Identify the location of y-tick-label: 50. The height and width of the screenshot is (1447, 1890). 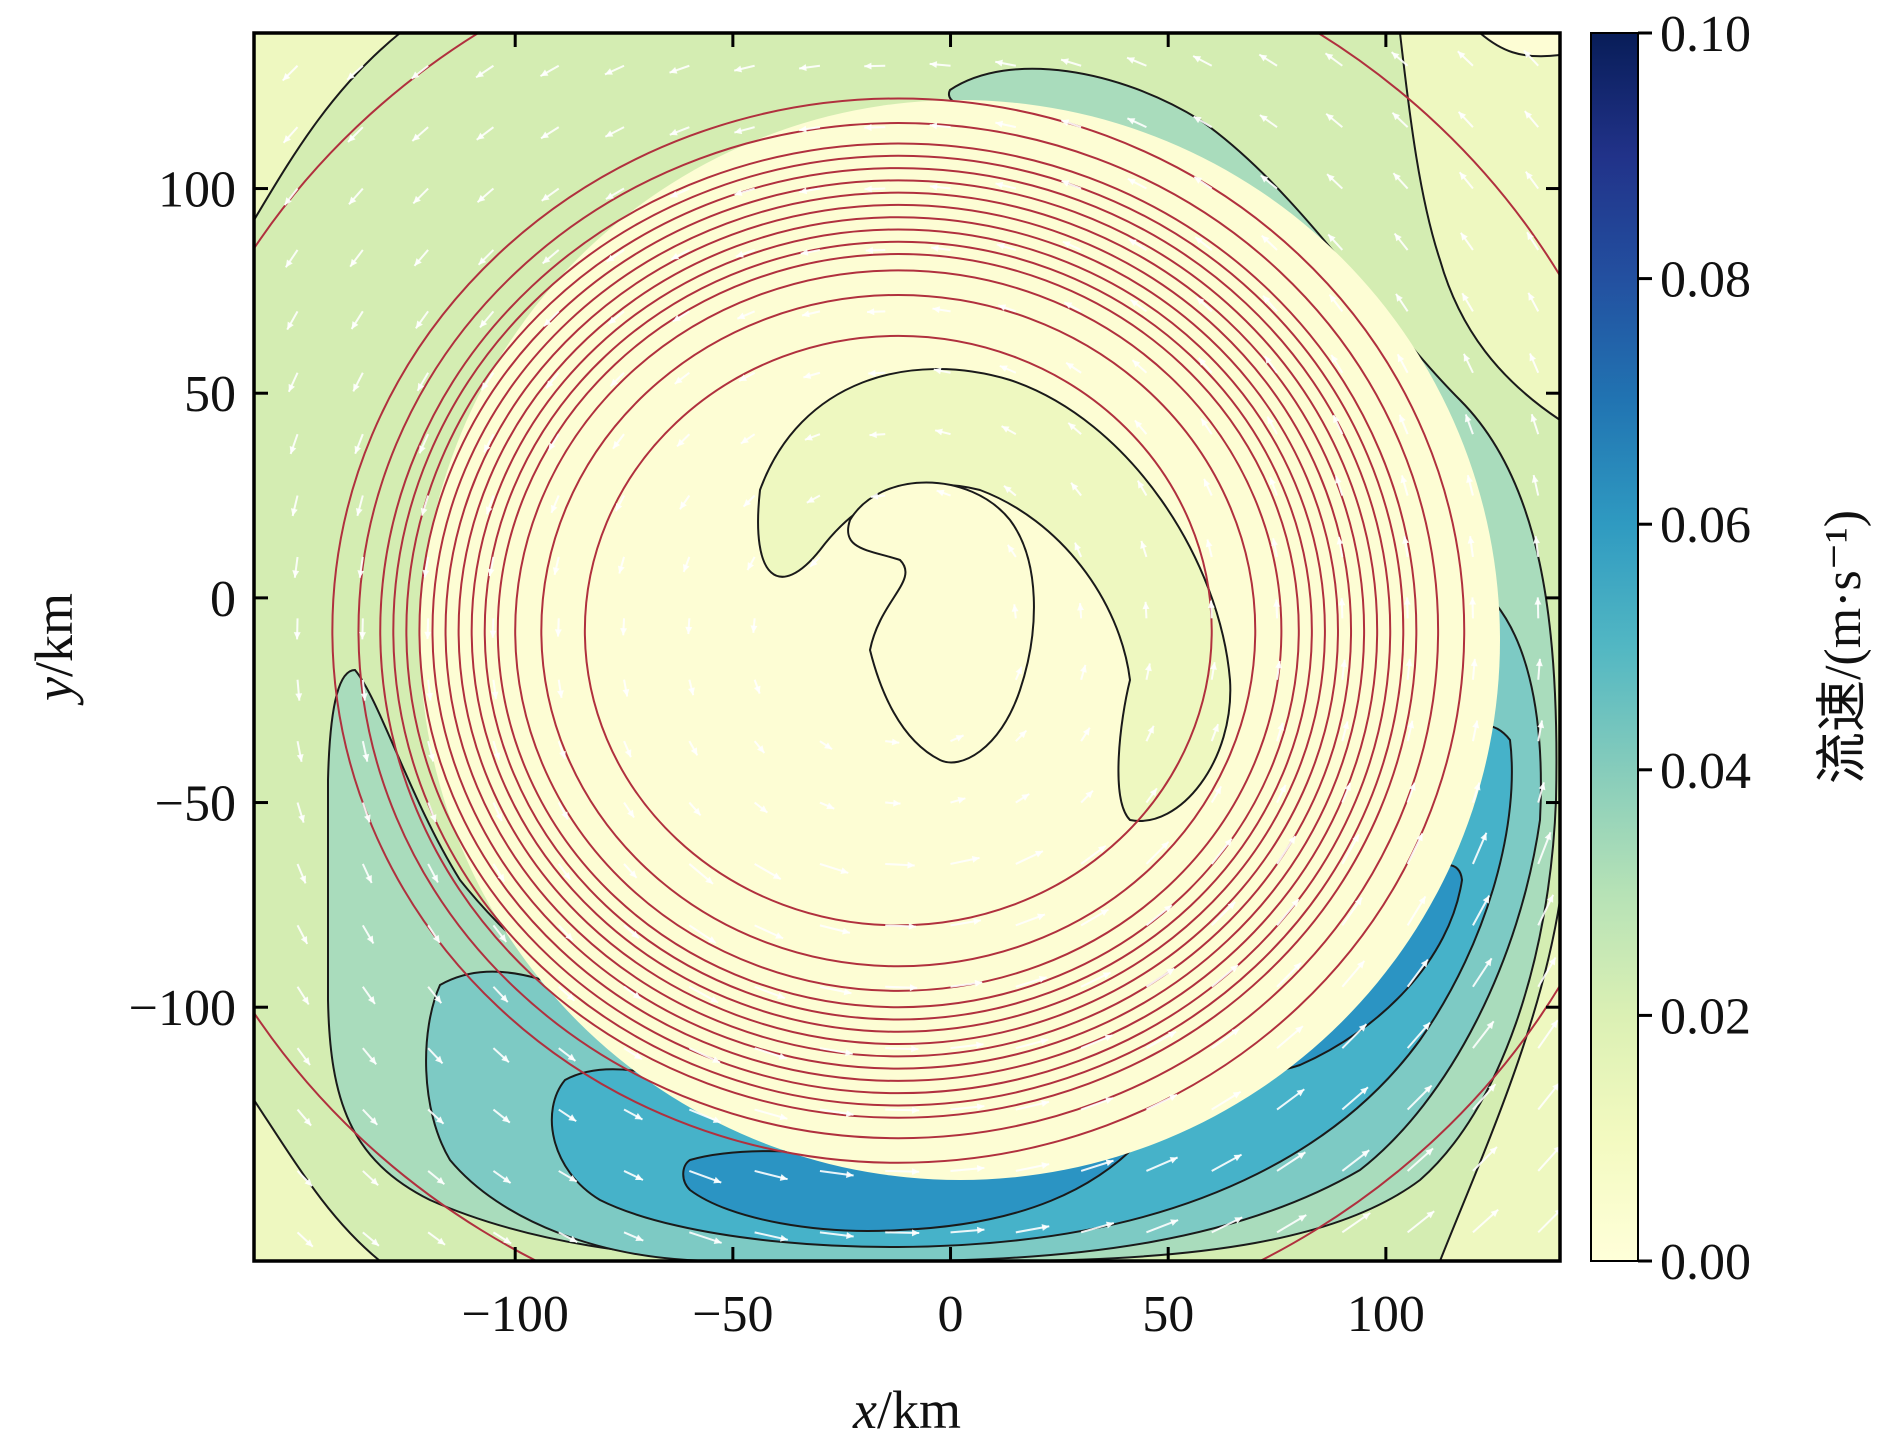
(210, 394).